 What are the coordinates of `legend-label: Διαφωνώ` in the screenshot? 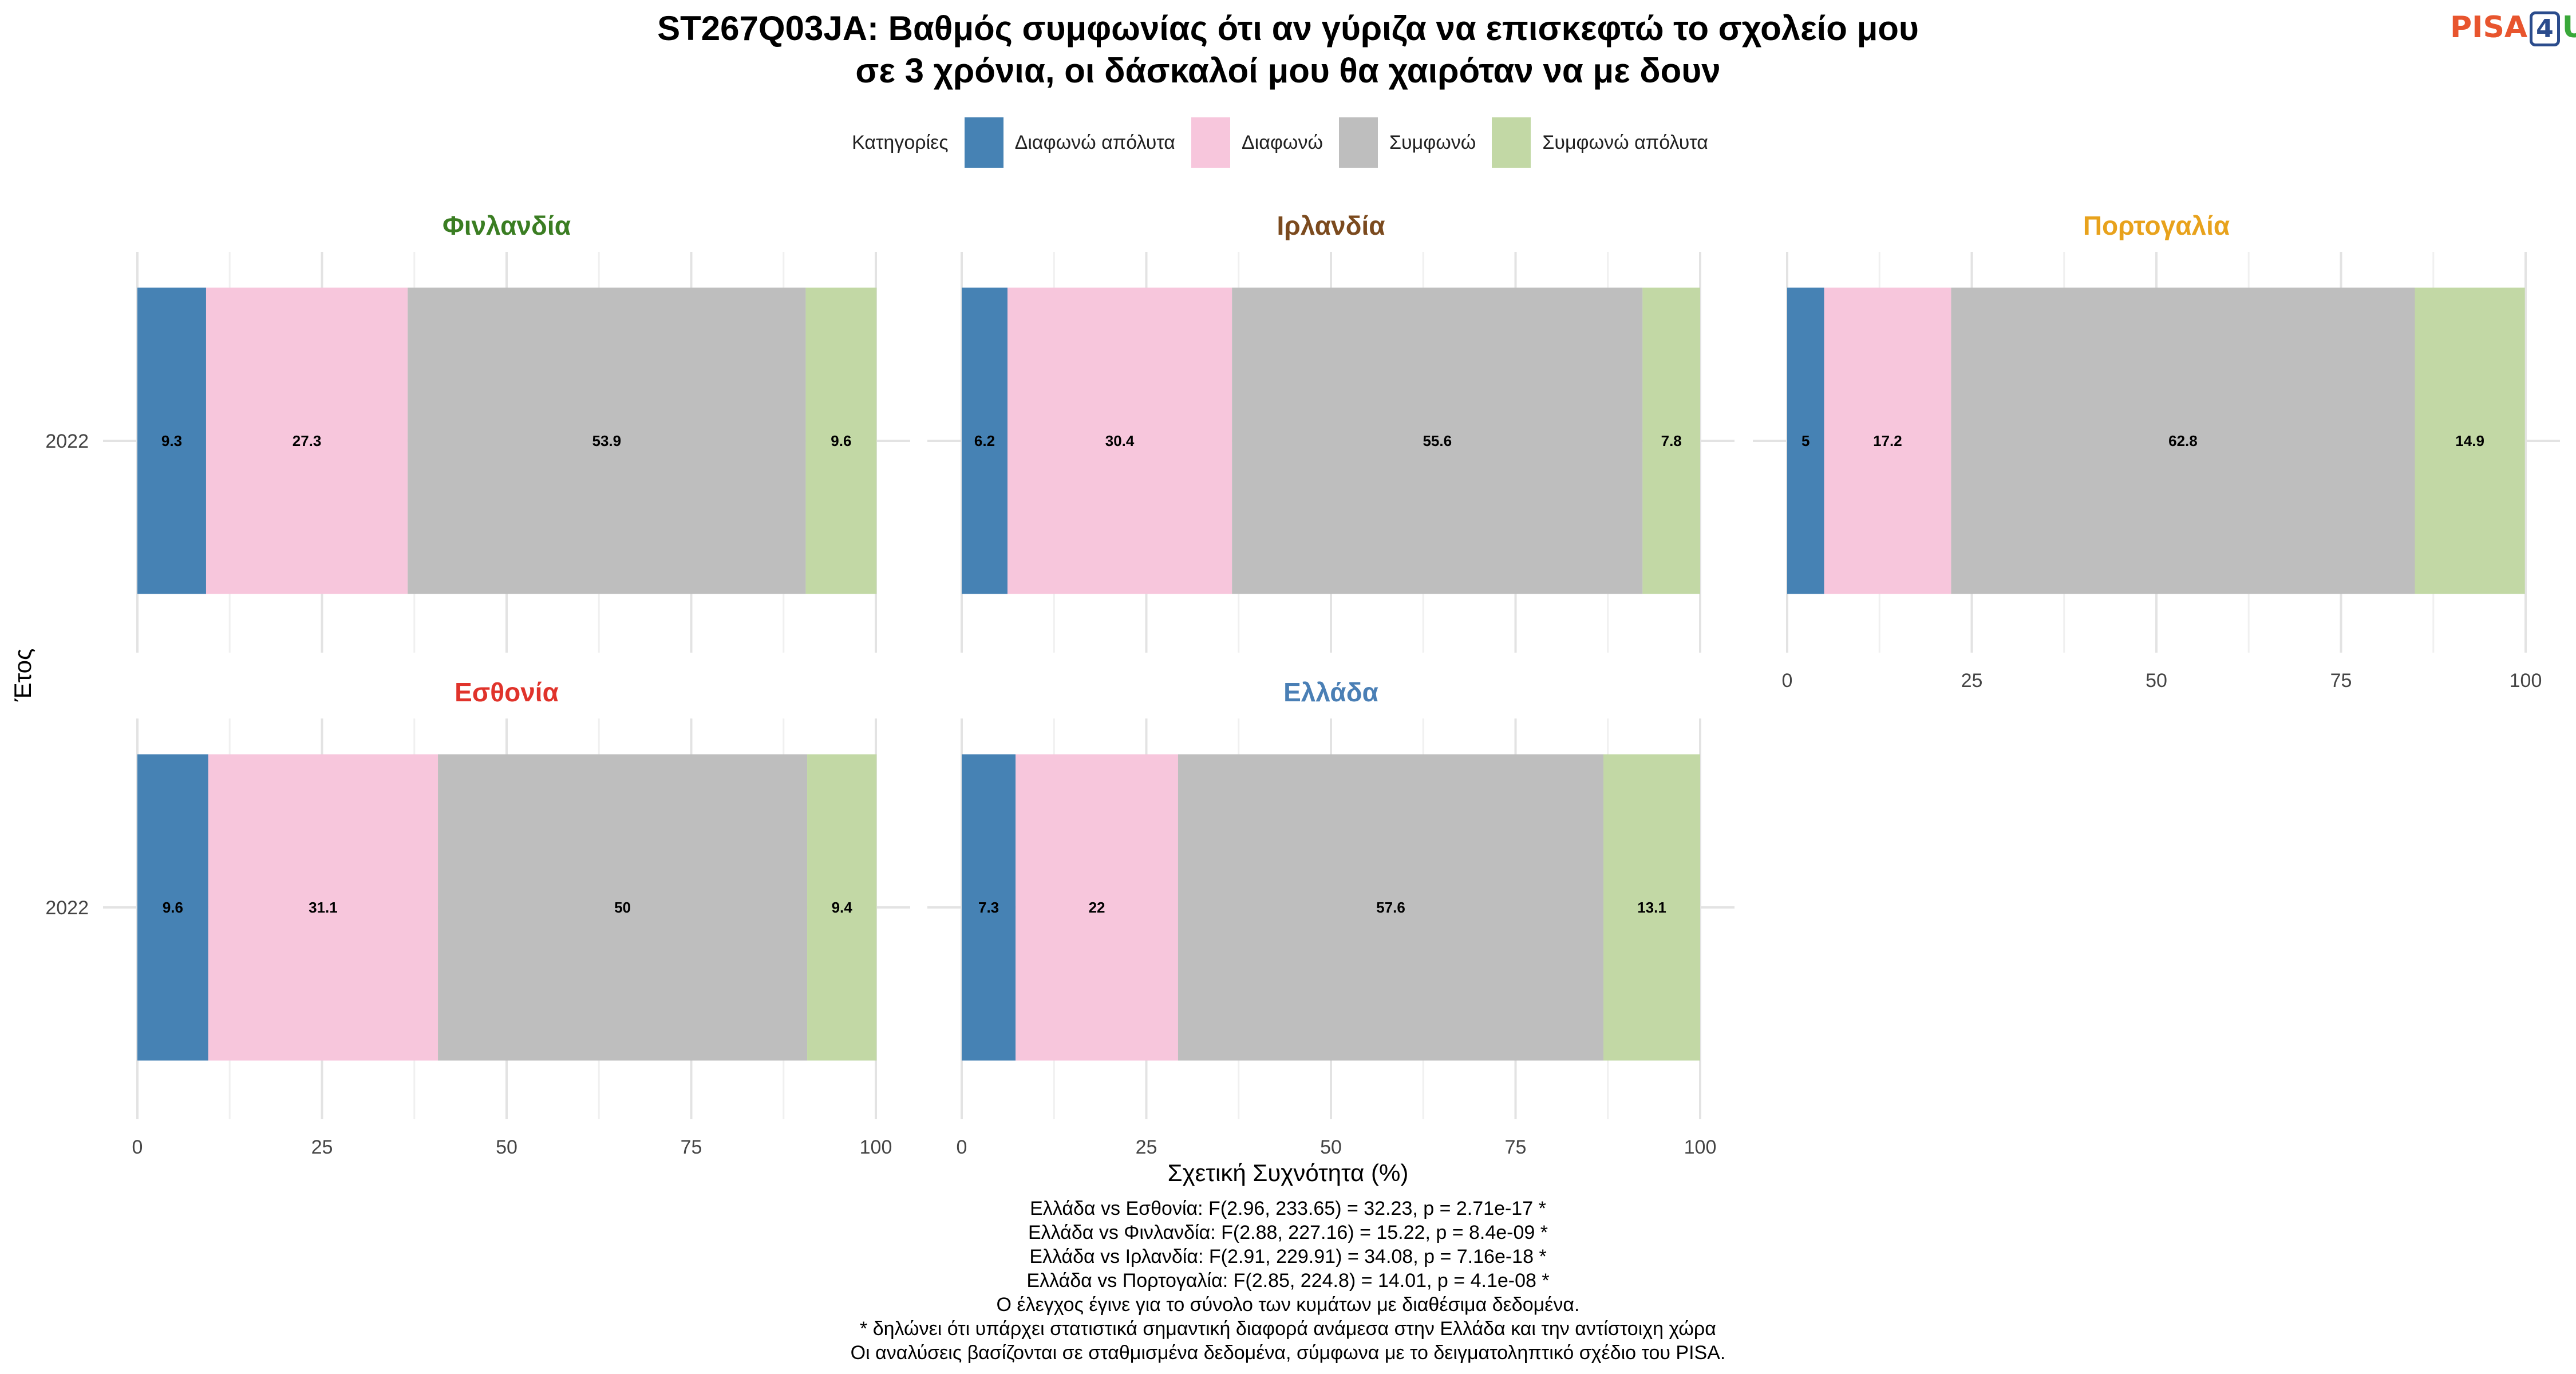 It's located at (1282, 142).